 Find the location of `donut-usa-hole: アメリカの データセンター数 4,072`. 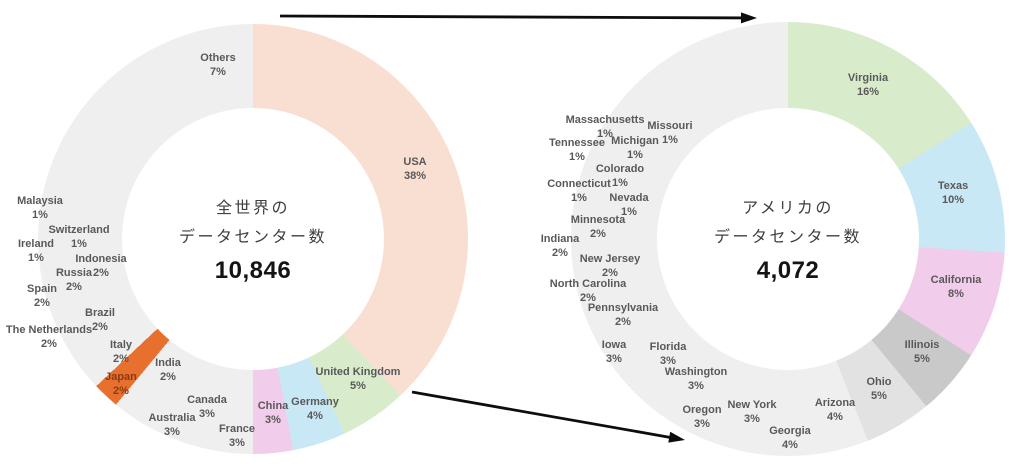

donut-usa-hole: アメリカの データセンター数 4,072 is located at coordinates (788, 239).